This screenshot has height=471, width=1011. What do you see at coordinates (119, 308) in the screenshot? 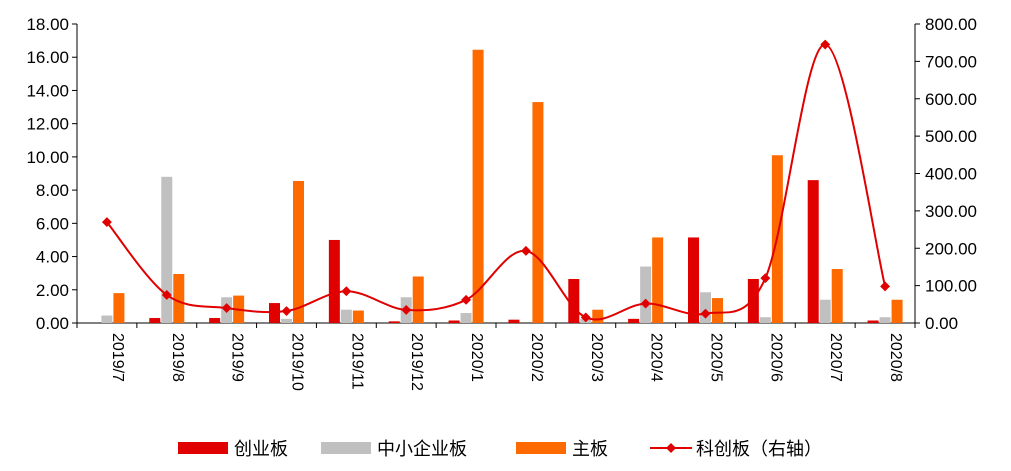
I see `bar-主板-2019/7` at bounding box center [119, 308].